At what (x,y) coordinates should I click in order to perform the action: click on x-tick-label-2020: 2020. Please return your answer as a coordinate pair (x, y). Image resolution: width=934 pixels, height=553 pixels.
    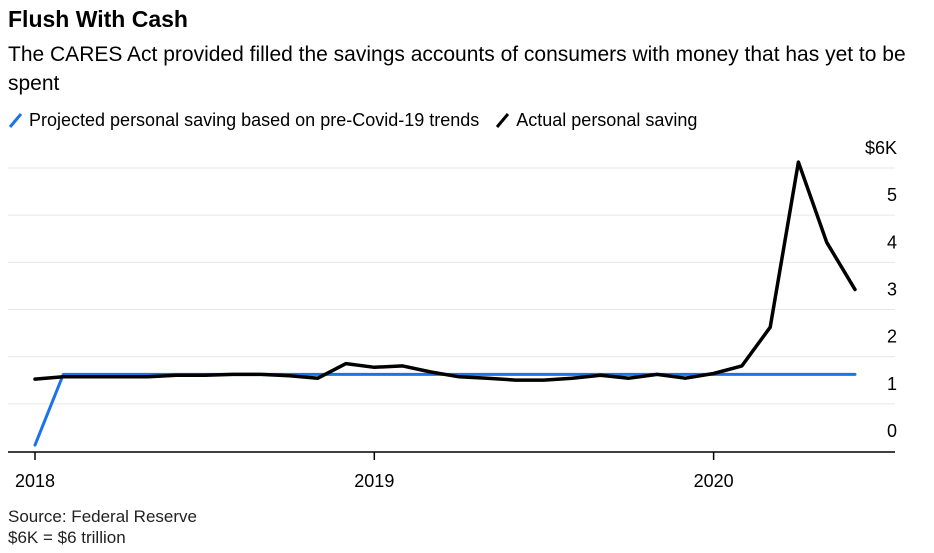
    Looking at the image, I should click on (714, 481).